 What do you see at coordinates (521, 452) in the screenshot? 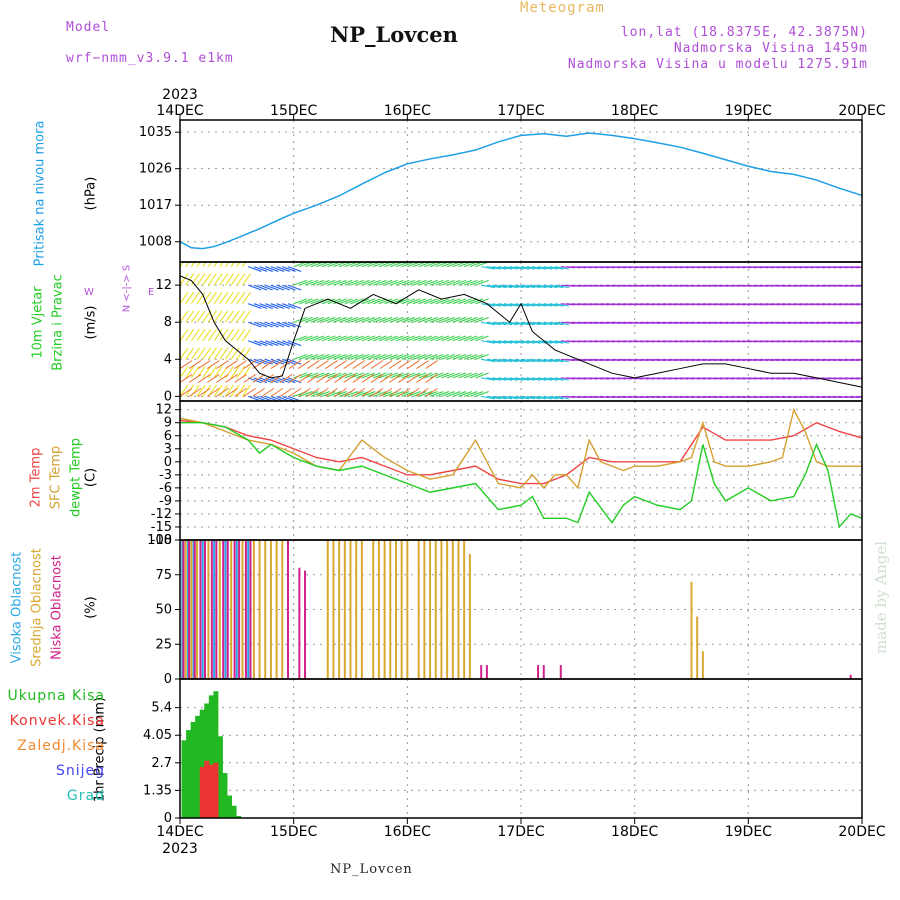
I see `temp-2m-line` at bounding box center [521, 452].